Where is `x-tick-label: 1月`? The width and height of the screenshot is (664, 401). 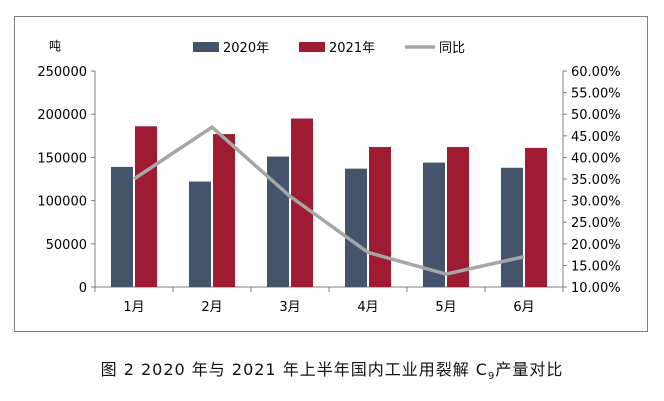 x-tick-label: 1月 is located at coordinates (133, 307).